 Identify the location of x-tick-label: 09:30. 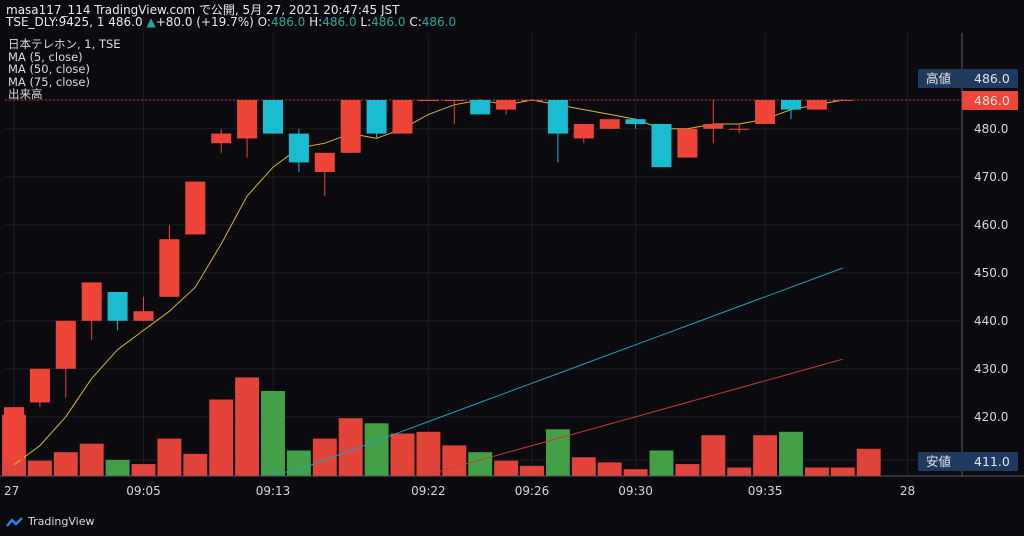
(635, 491).